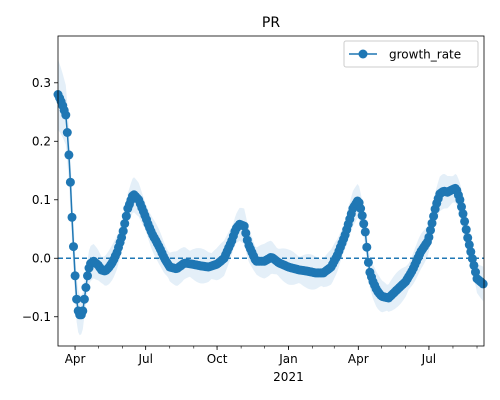  What do you see at coordinates (288, 377) in the screenshot?
I see `x-tick-year-label: 2021` at bounding box center [288, 377].